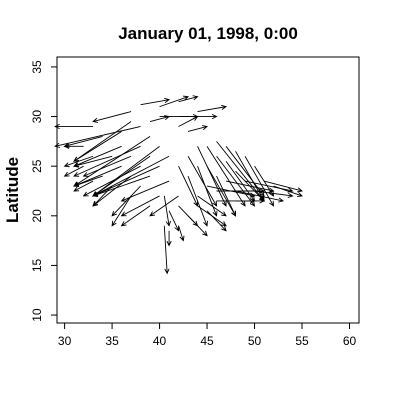  I want to click on y-tick-label: 35, so click(37, 67).